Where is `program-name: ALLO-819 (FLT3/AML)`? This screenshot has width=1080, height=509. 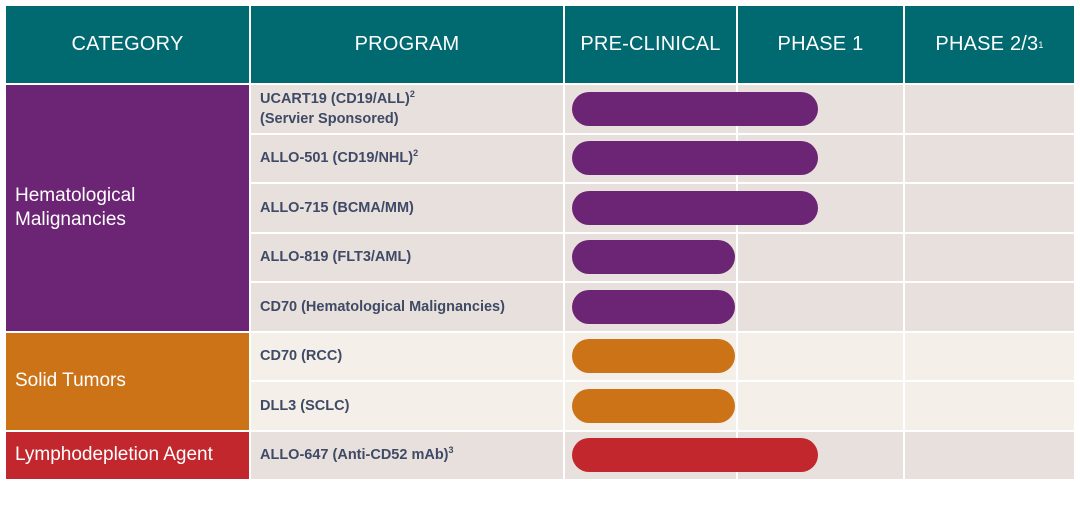 program-name: ALLO-819 (FLT3/AML) is located at coordinates (336, 257).